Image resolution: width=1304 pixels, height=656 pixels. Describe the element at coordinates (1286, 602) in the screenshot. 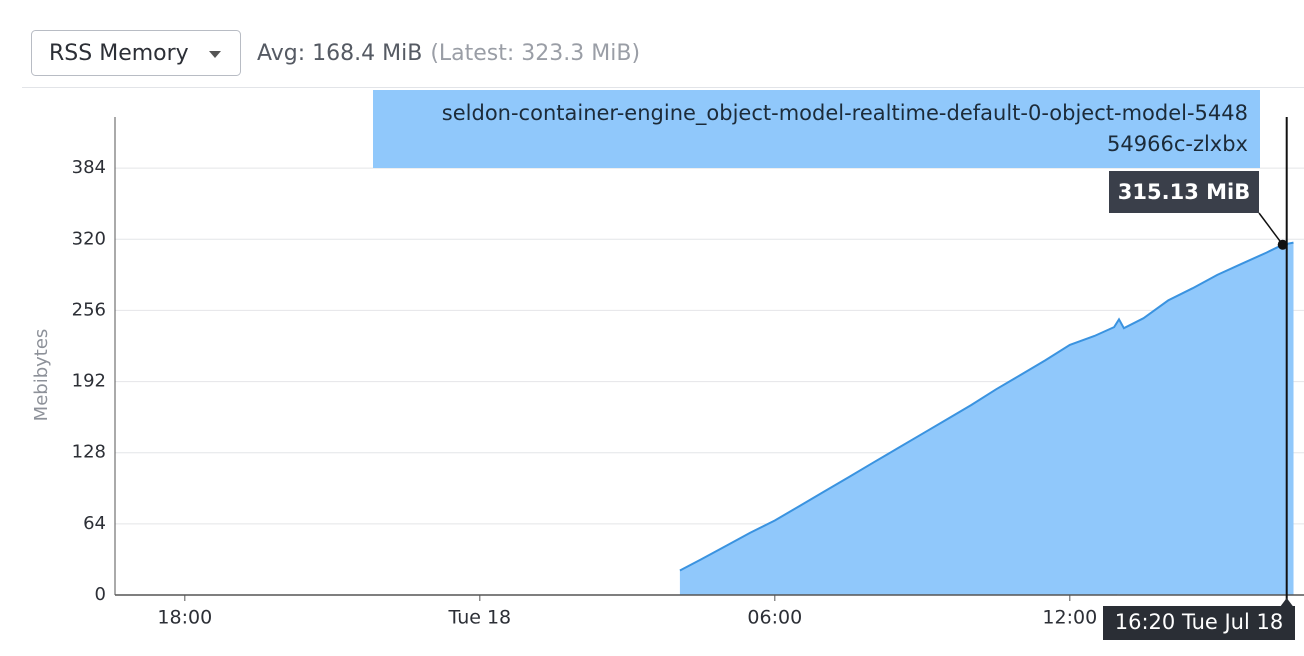

I see `time-caret` at that location.